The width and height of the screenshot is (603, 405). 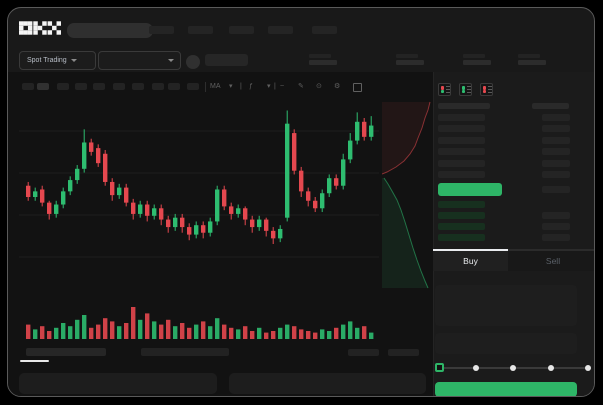 I want to click on book-mode-combined, so click(x=444, y=89).